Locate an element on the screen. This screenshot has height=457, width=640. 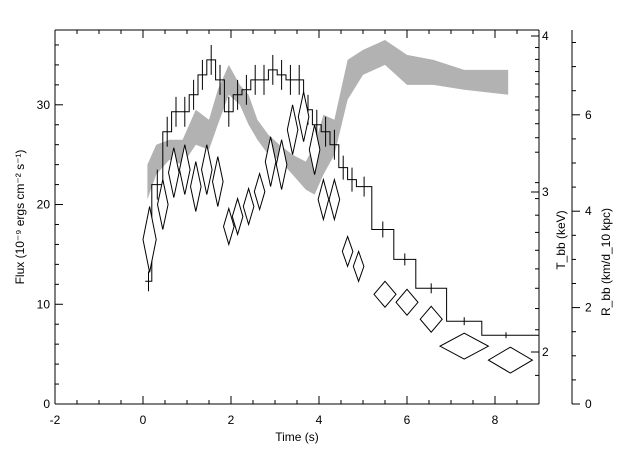
x-tick-label: 0 is located at coordinates (143, 420).